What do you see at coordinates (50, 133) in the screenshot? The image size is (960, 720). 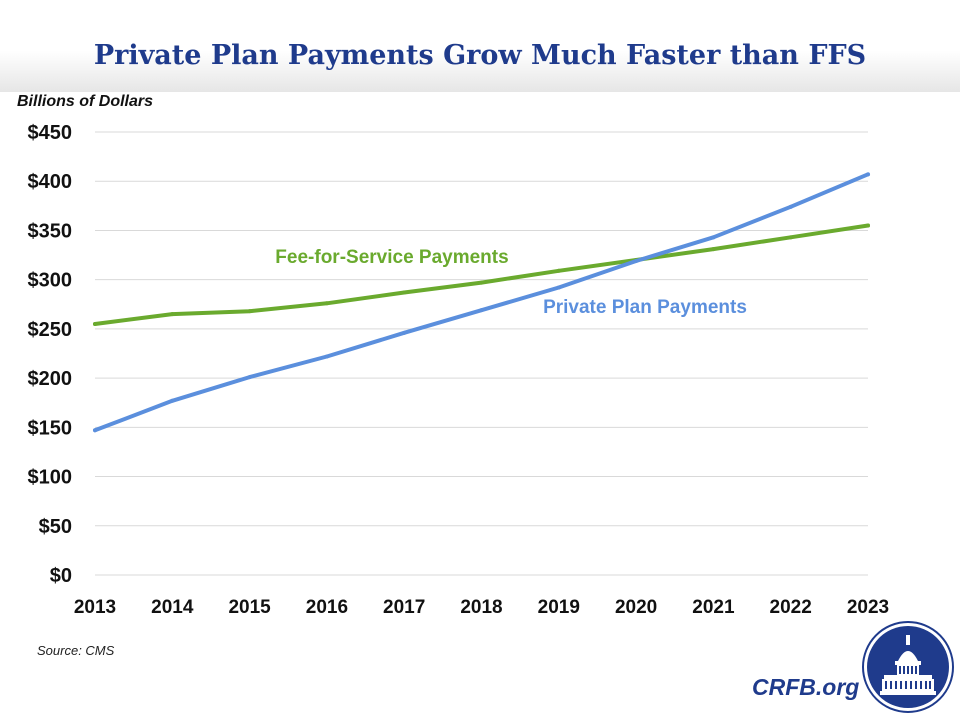 I see `y-tick-label: $450` at bounding box center [50, 133].